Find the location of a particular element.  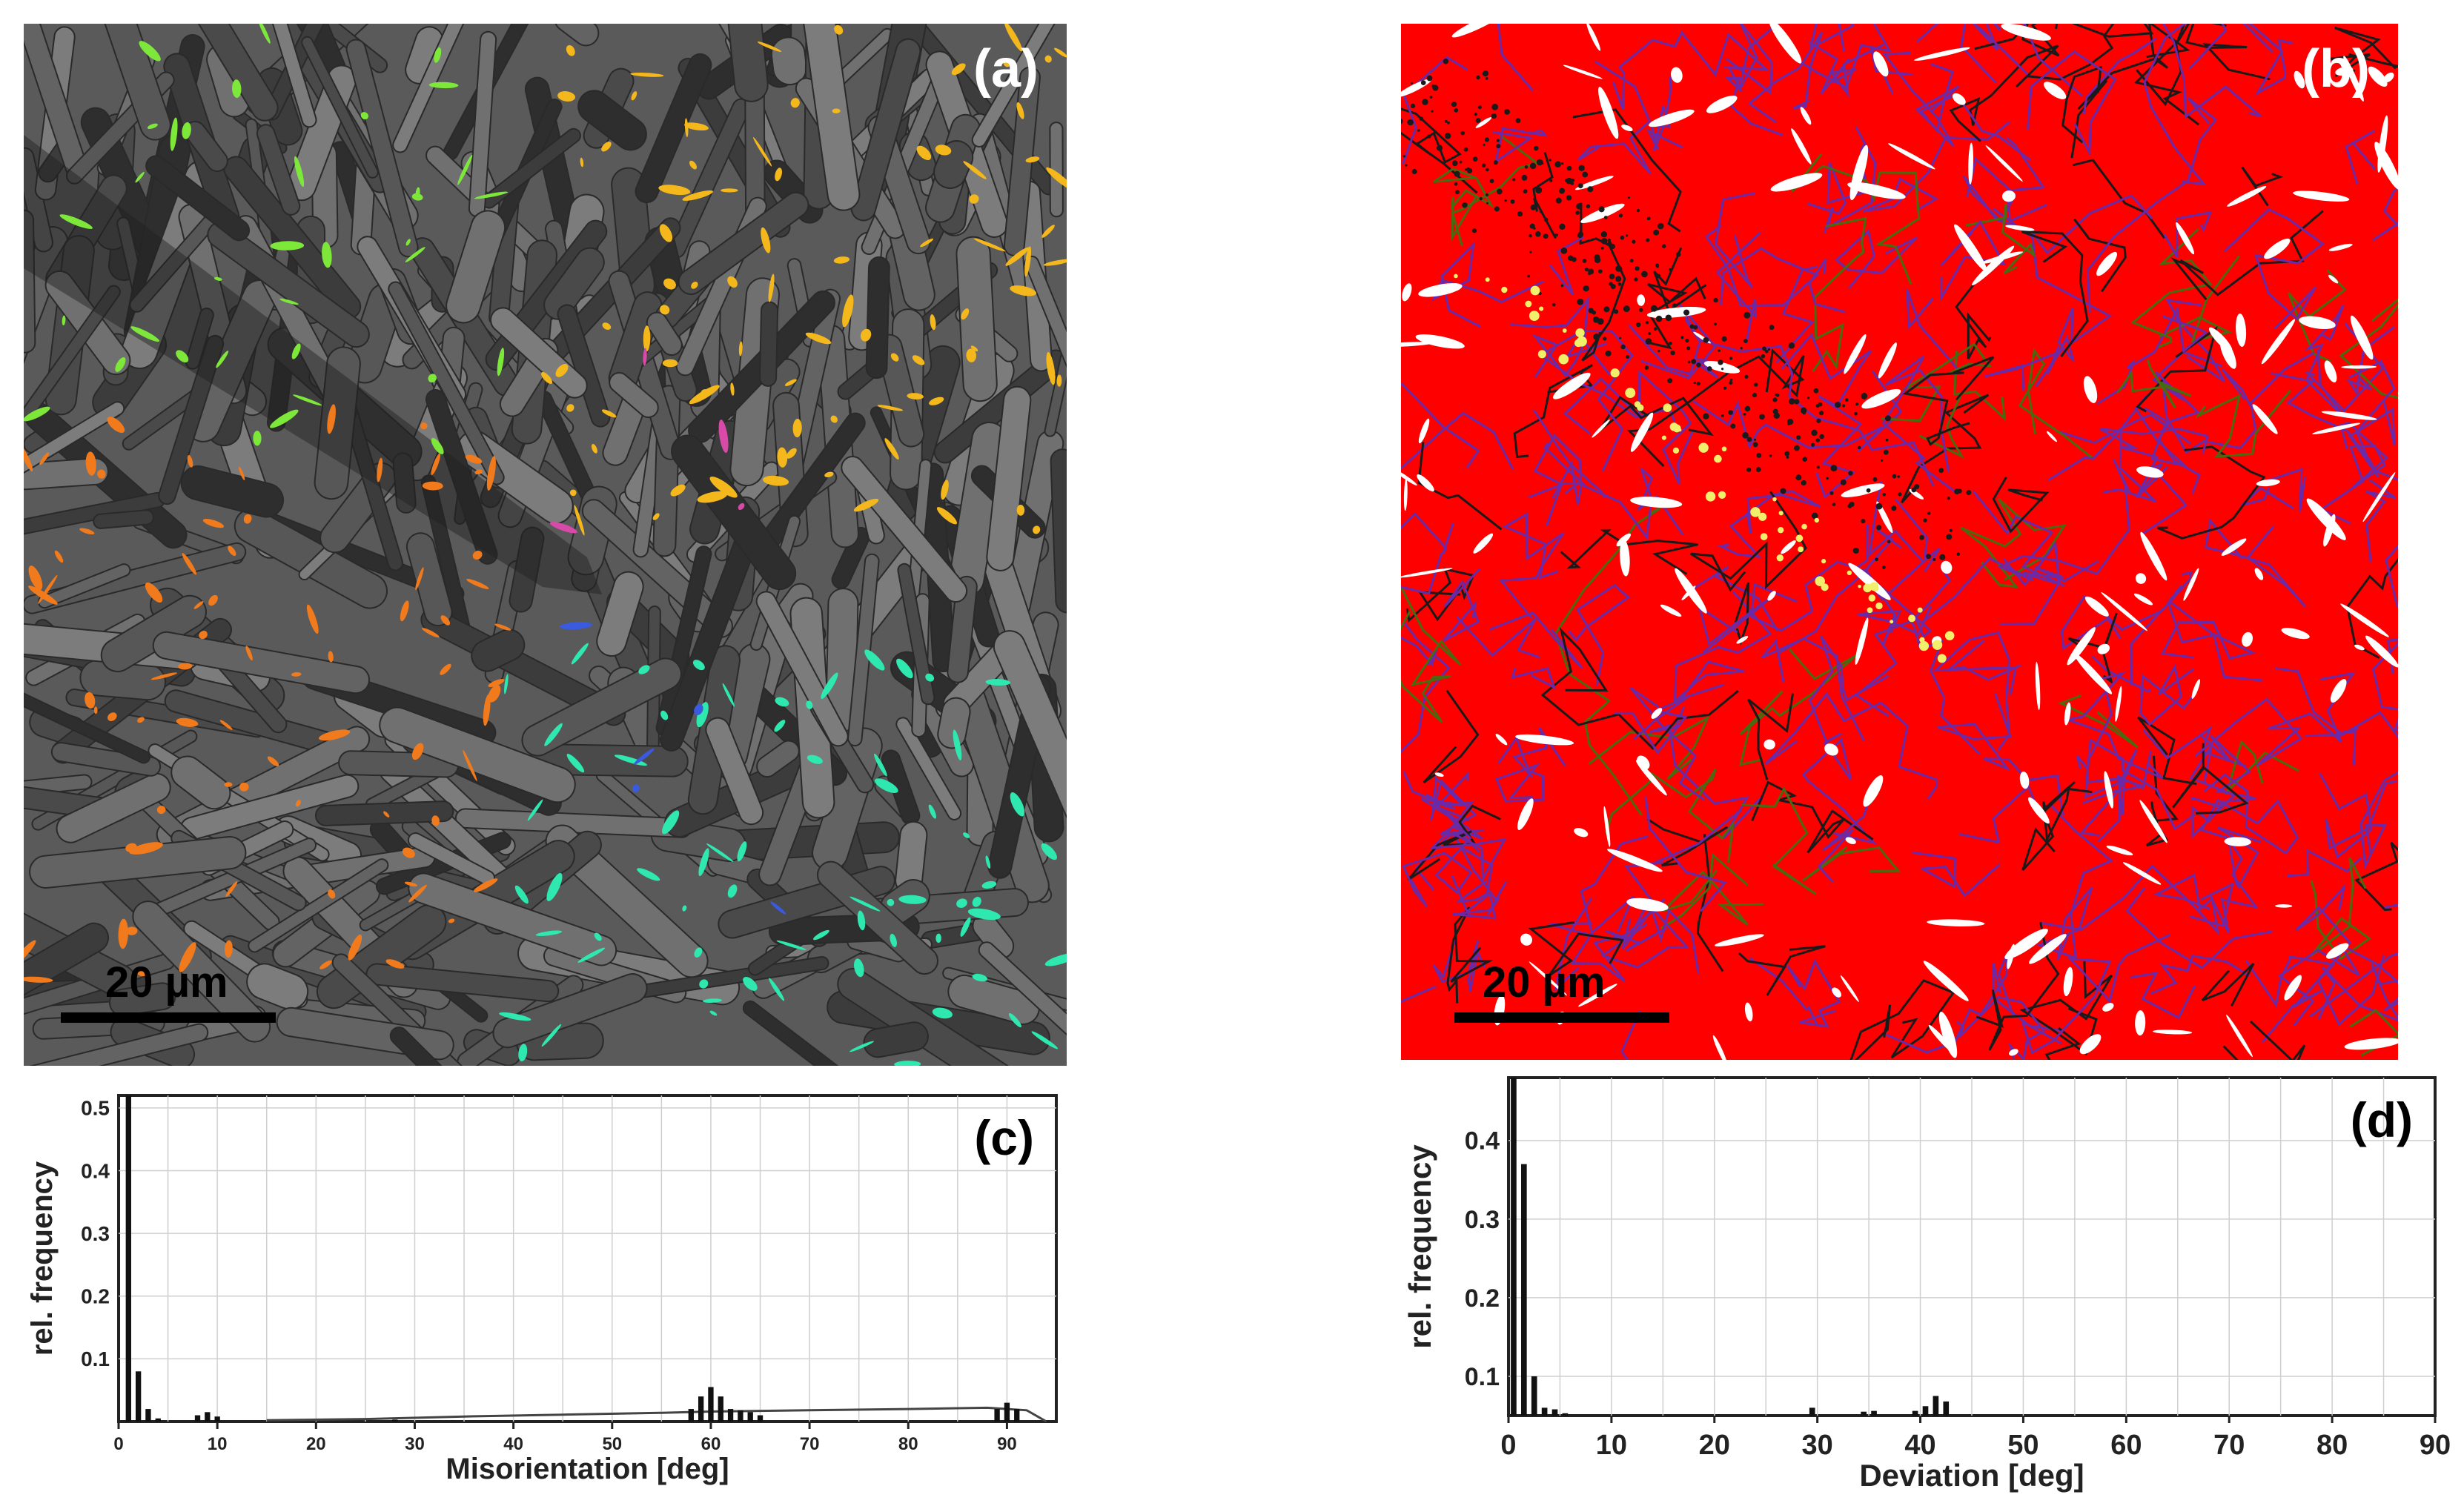

panel-label-a: (a) is located at coordinates (1006, 69).